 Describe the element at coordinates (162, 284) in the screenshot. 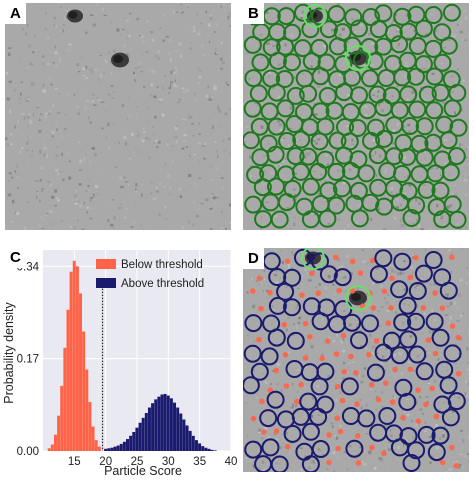

I see `legend-label-above: Above threshold` at that location.